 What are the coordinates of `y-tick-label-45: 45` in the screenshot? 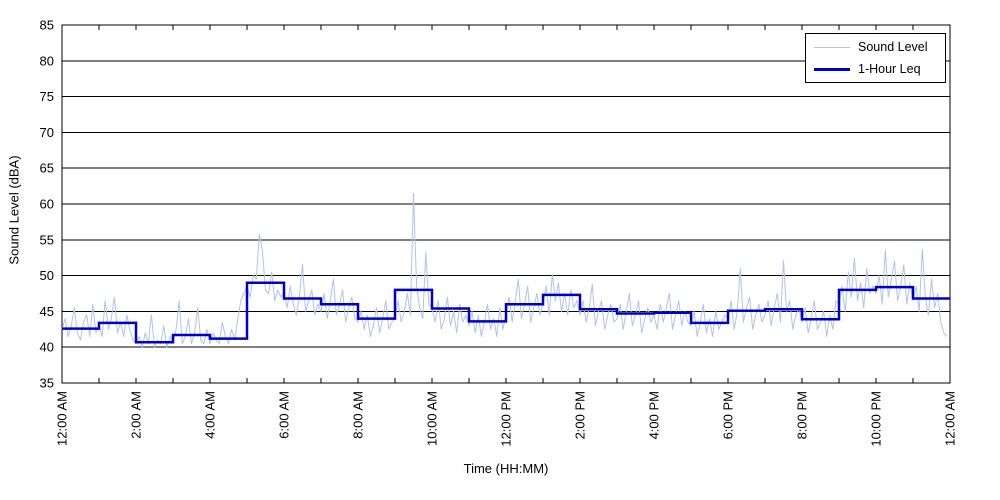 It's located at (47, 311).